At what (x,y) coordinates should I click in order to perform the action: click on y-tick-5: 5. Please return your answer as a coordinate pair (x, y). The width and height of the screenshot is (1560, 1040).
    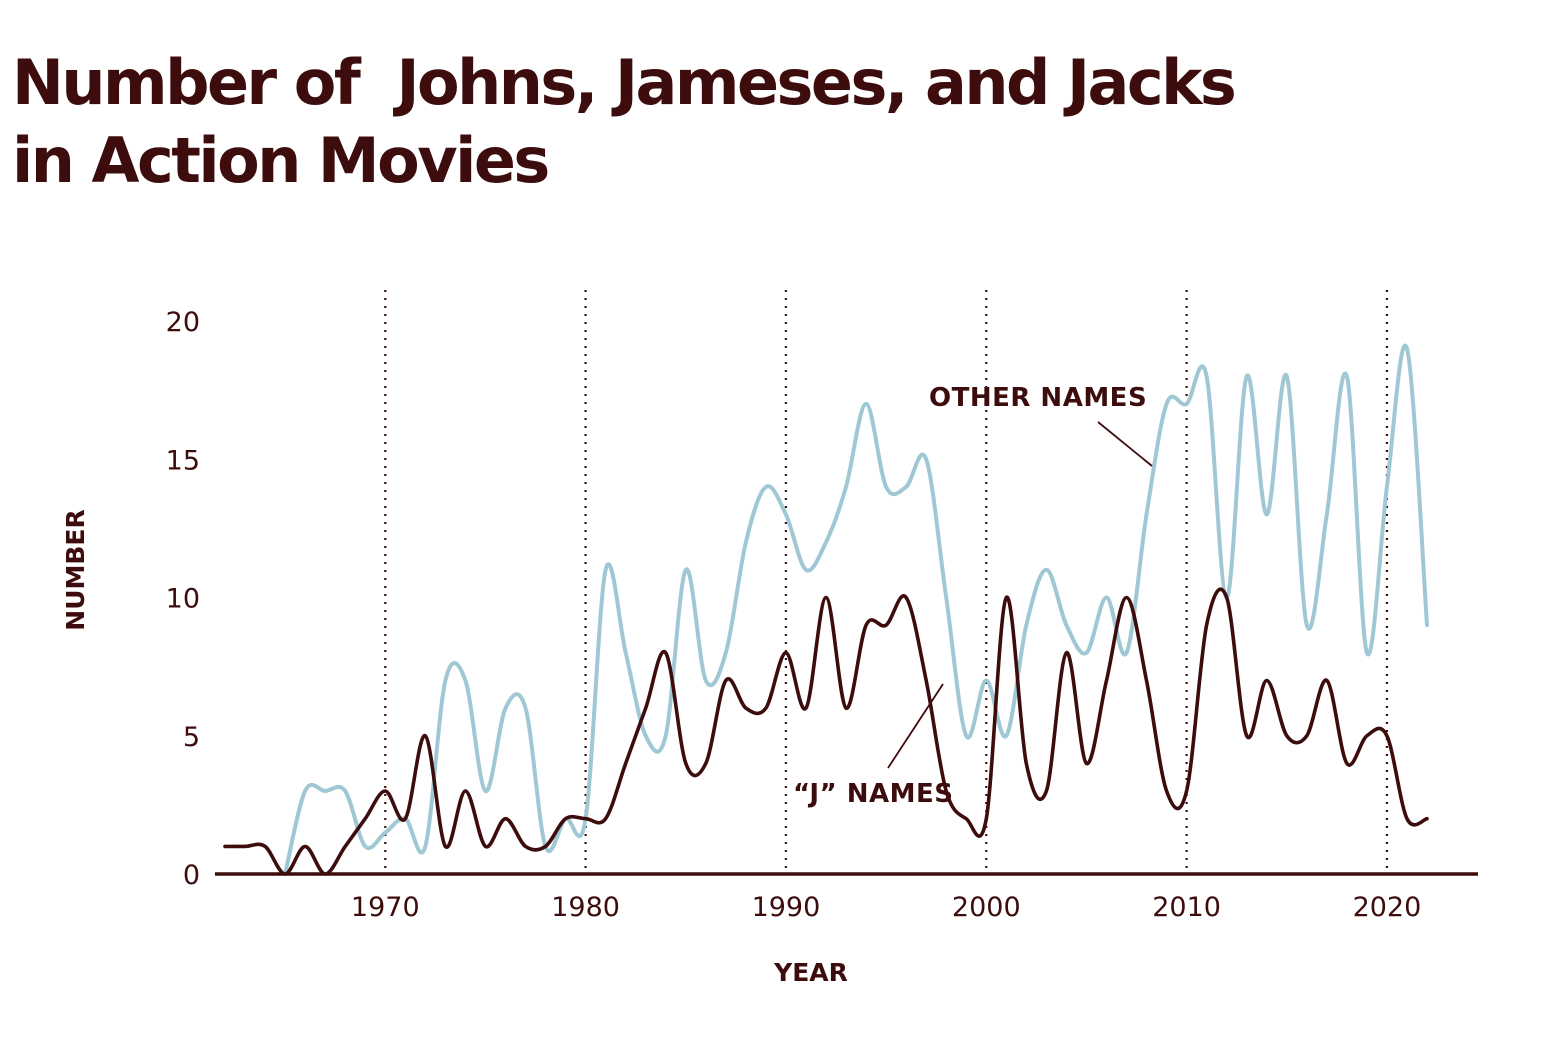
    Looking at the image, I should click on (191, 737).